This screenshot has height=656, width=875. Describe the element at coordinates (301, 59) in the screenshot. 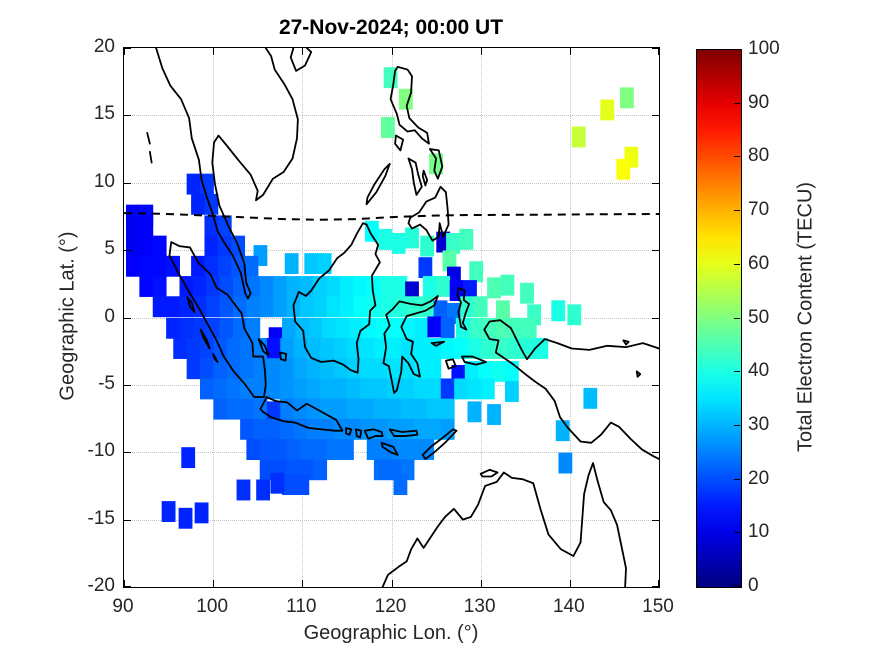

I see `coastline-hainan` at that location.